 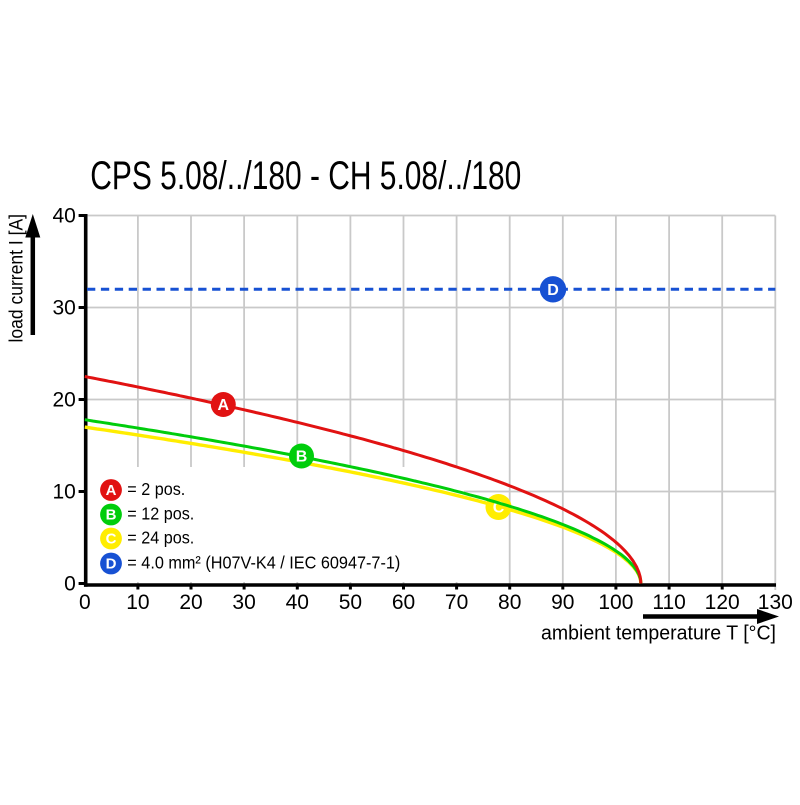 I want to click on svg-text: 80, so click(x=509, y=602).